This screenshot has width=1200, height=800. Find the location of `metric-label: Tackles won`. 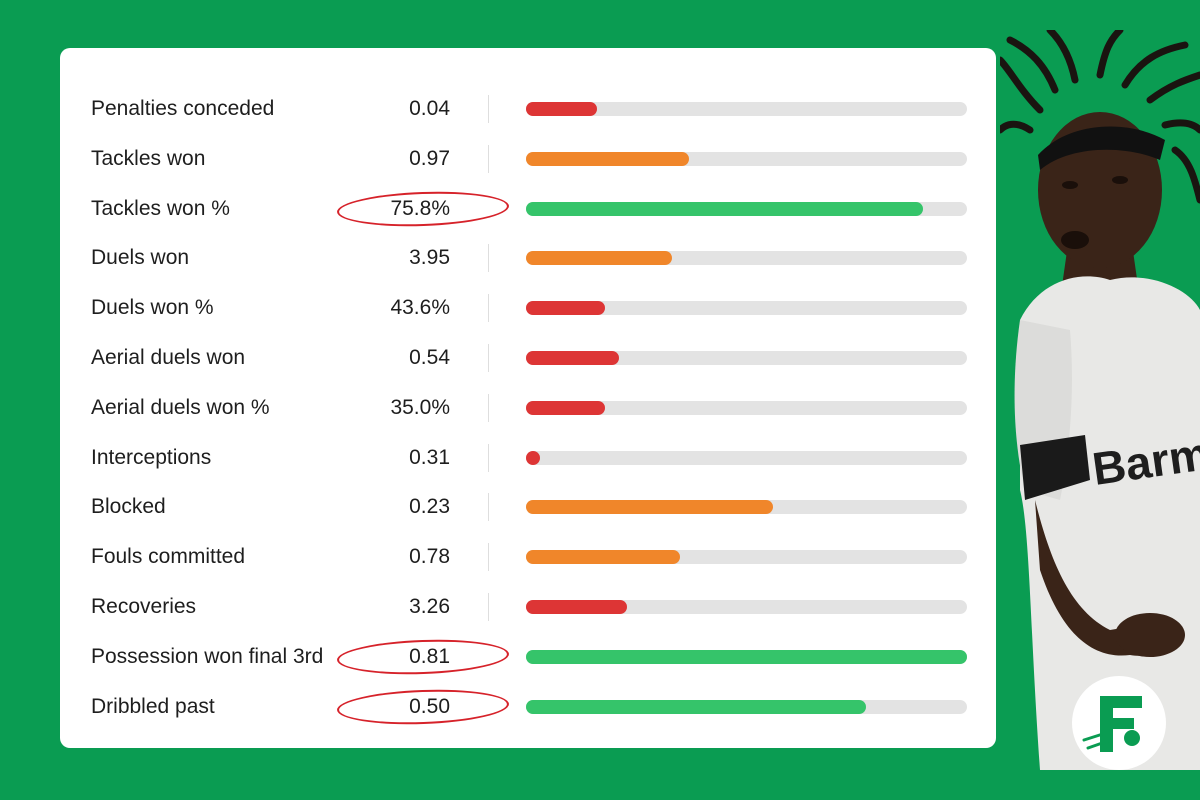

metric-label: Tackles won is located at coordinates (148, 158).